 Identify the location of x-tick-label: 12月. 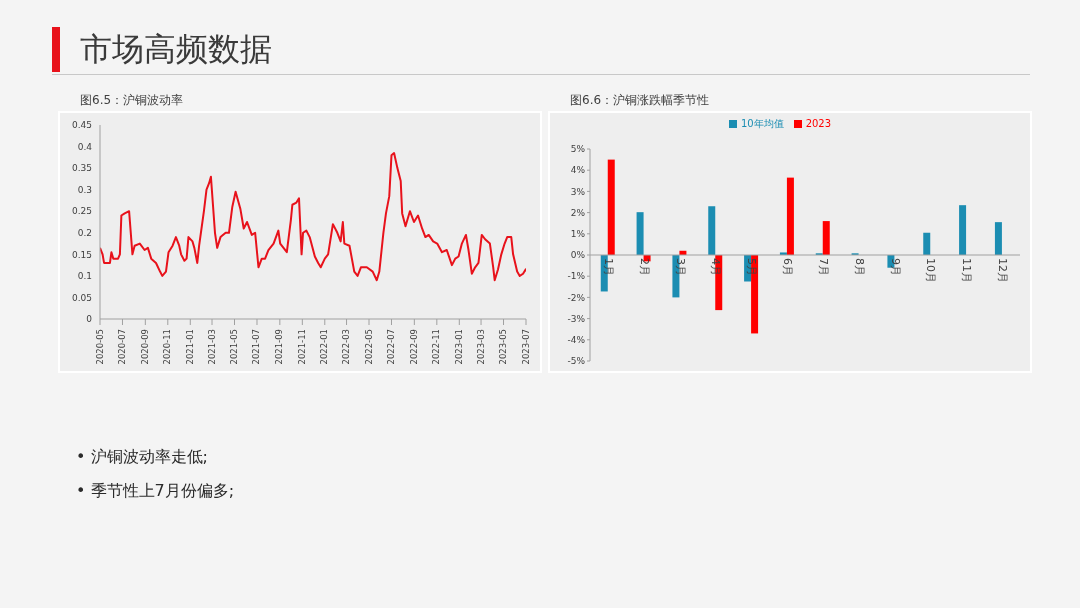
(1003, 270).